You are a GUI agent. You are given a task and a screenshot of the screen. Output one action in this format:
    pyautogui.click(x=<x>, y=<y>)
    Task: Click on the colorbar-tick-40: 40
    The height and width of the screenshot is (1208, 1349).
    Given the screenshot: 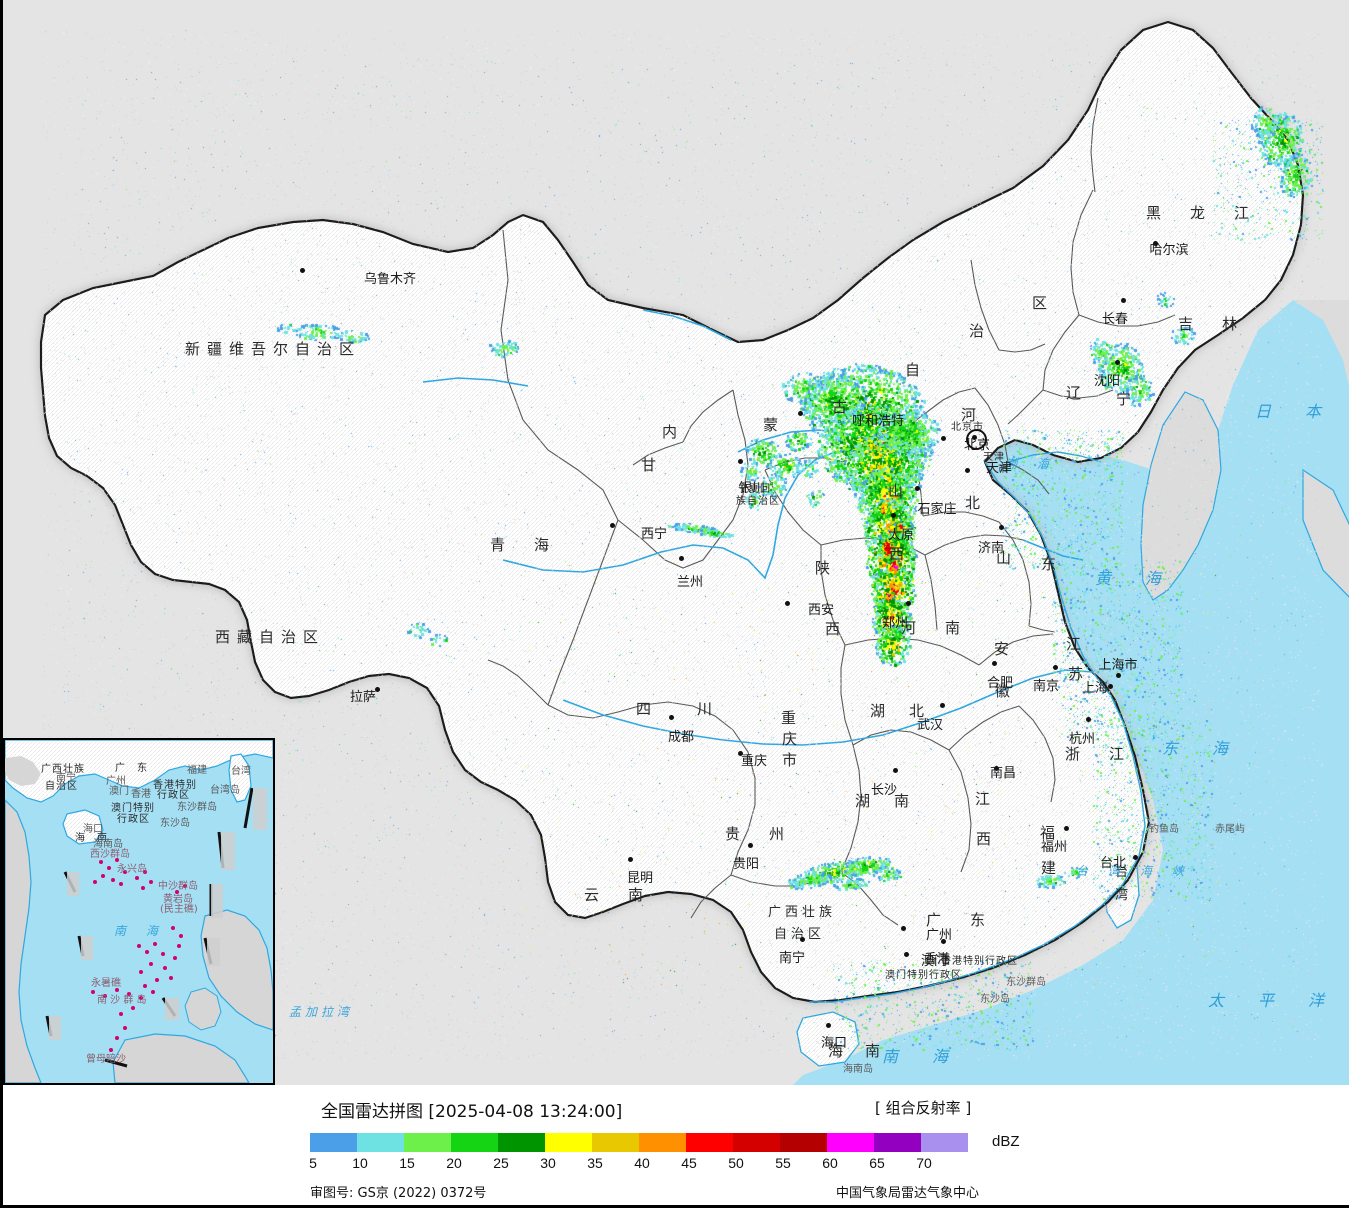 What is the action you would take?
    pyautogui.click(x=642, y=1163)
    